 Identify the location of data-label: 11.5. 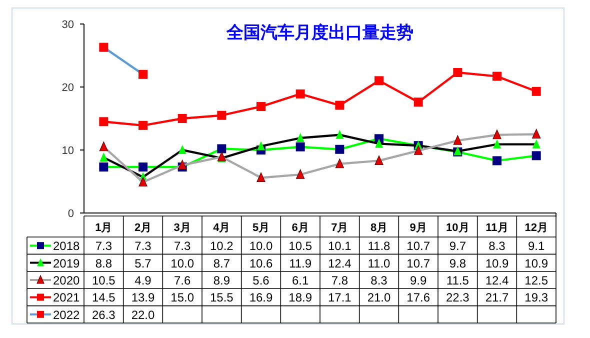
(458, 281).